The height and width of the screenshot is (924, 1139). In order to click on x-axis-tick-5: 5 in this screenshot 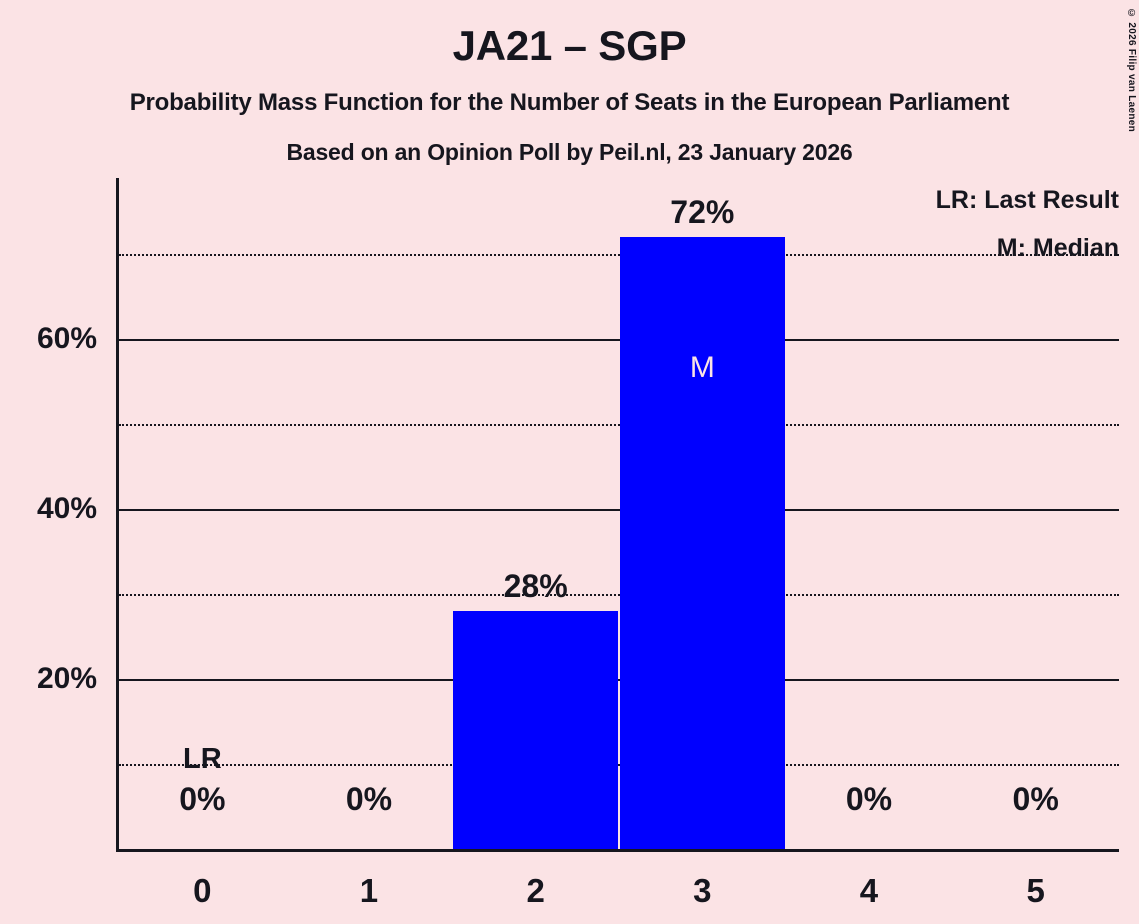, I will do `click(1035, 890)`.